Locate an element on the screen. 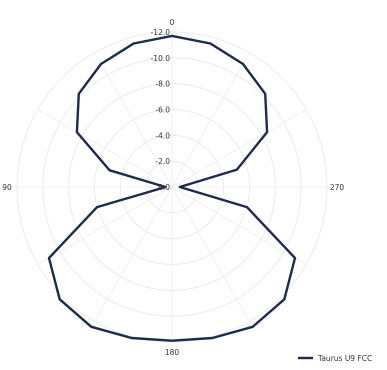 This screenshot has width=387, height=370. radial-tick-label: 0.0 is located at coordinates (164, 187).